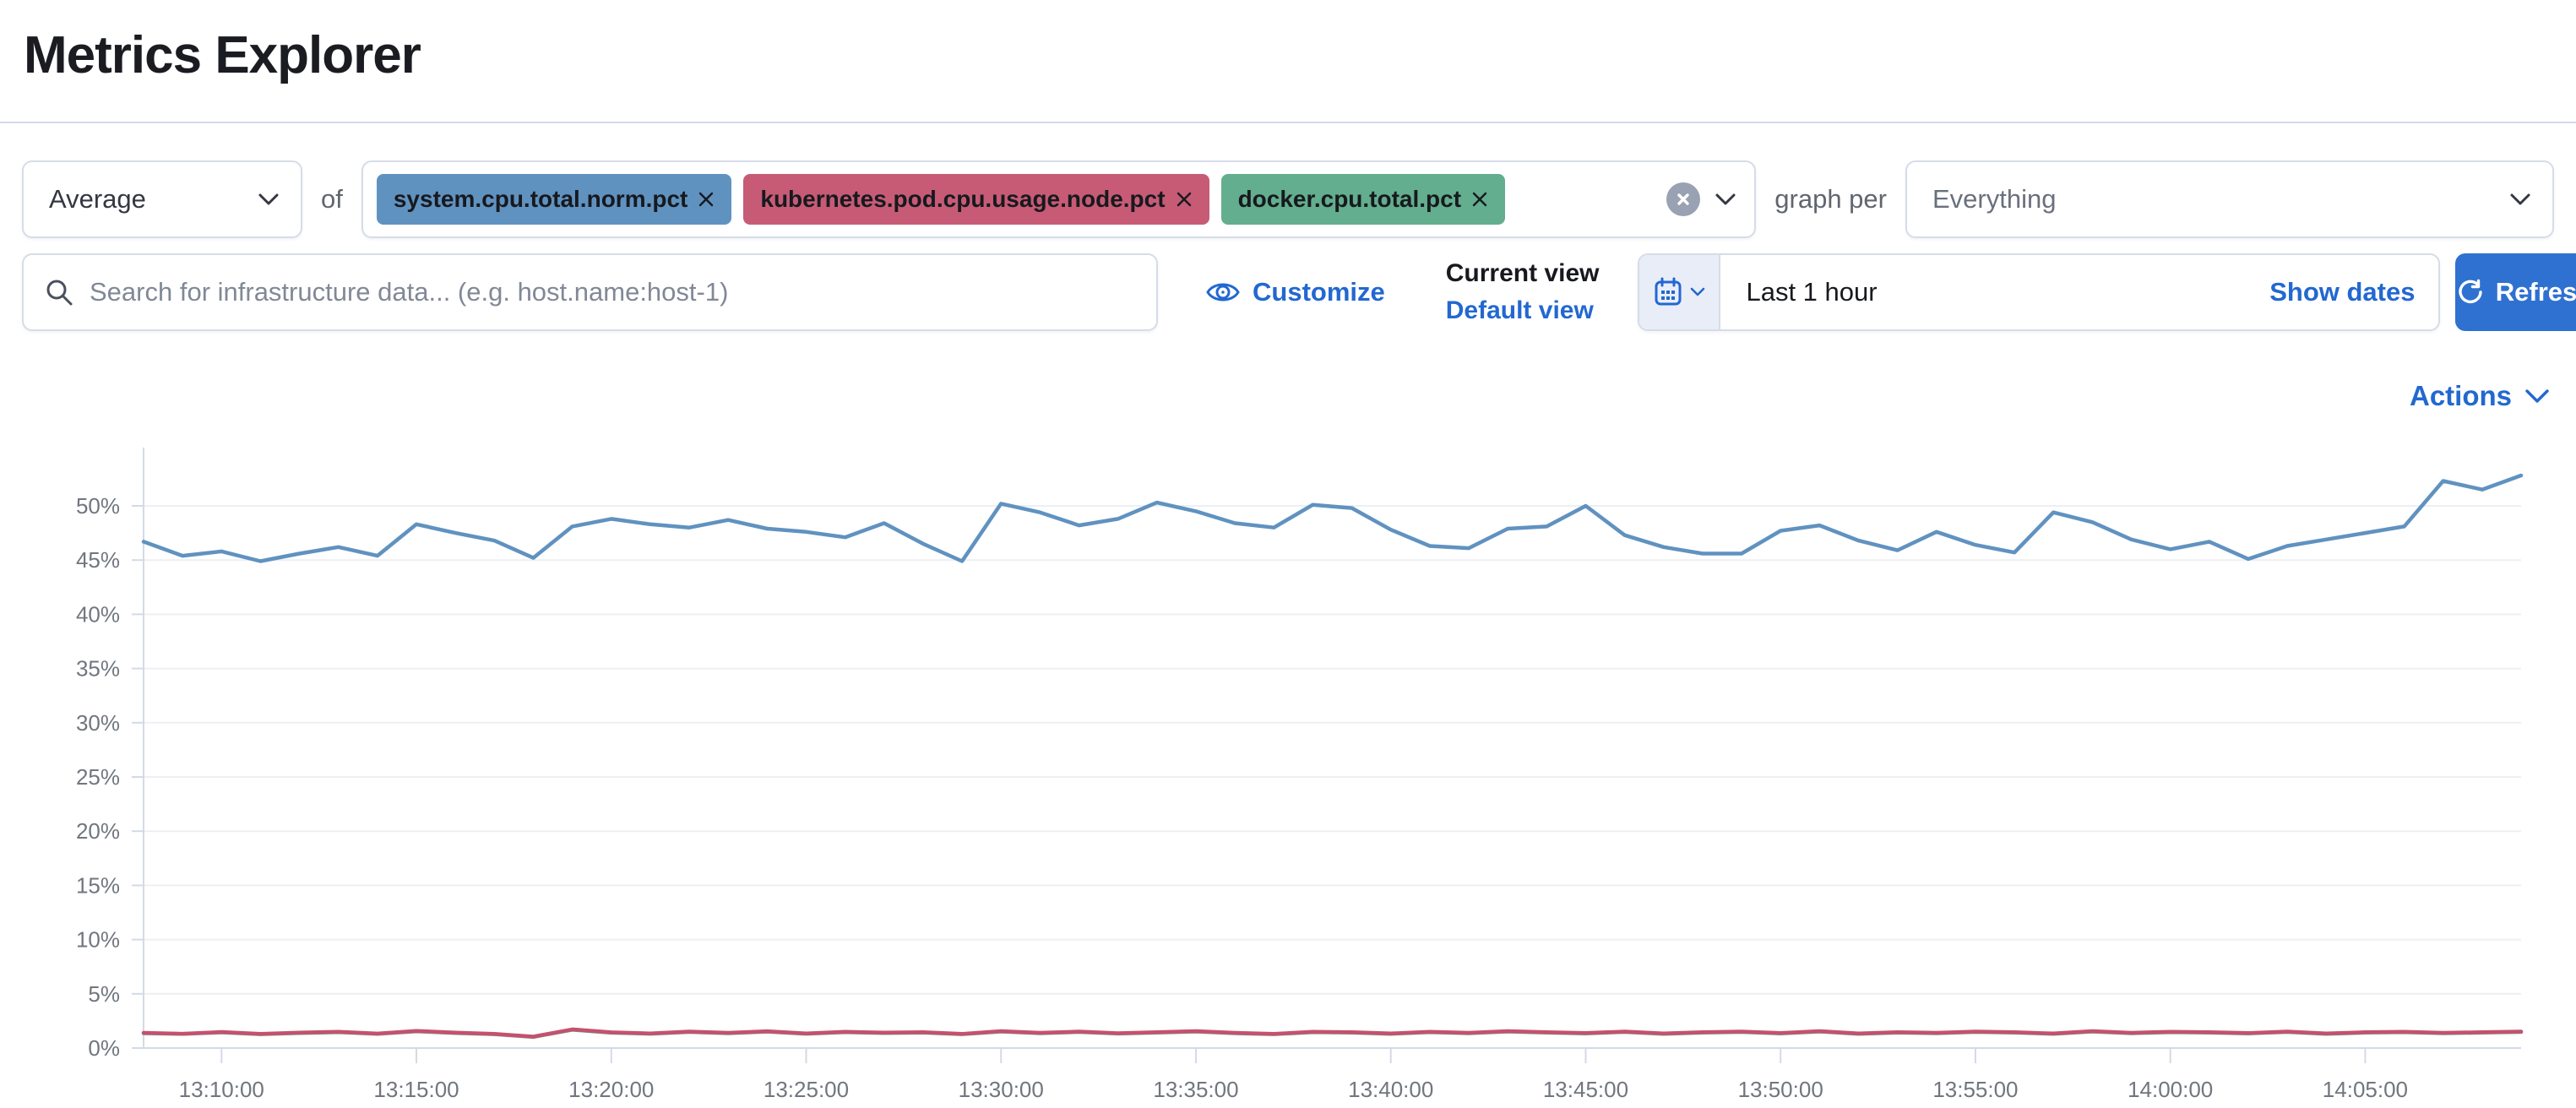 The height and width of the screenshot is (1108, 2576). I want to click on series-line-system.cpu.total.norm.pct, so click(1332, 518).